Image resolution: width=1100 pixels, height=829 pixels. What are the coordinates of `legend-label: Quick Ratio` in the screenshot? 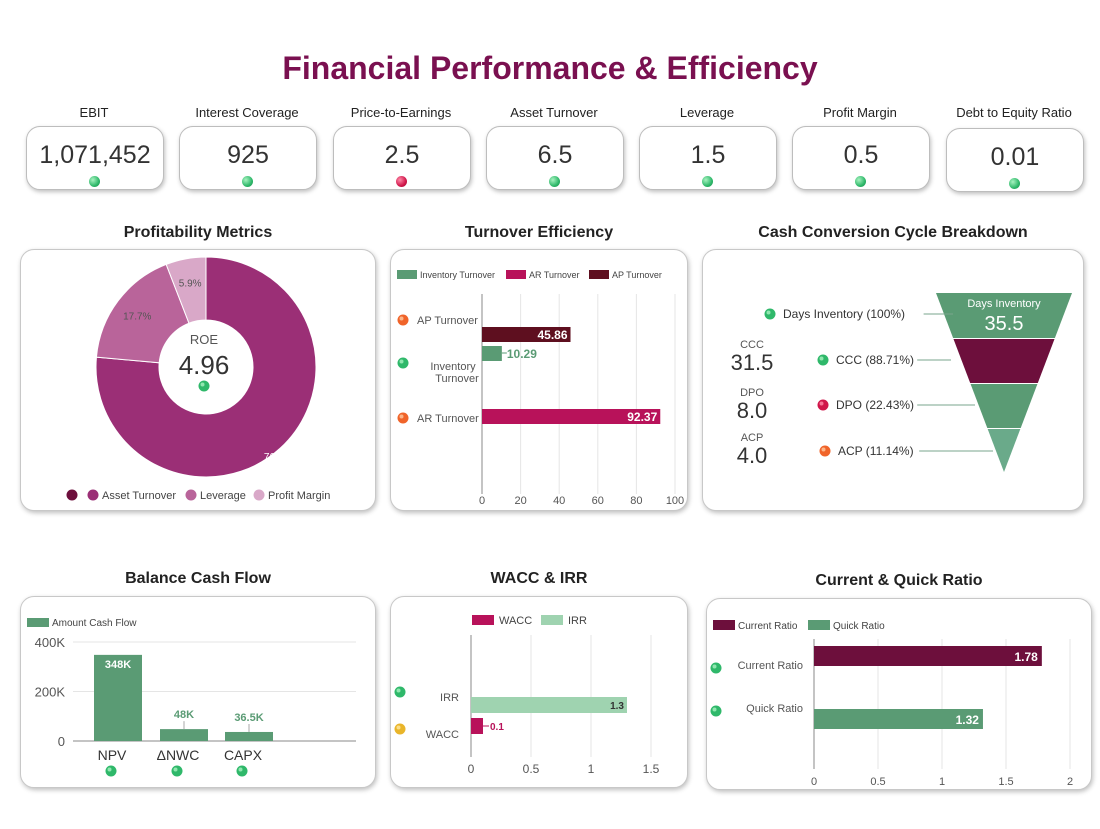 It's located at (859, 626).